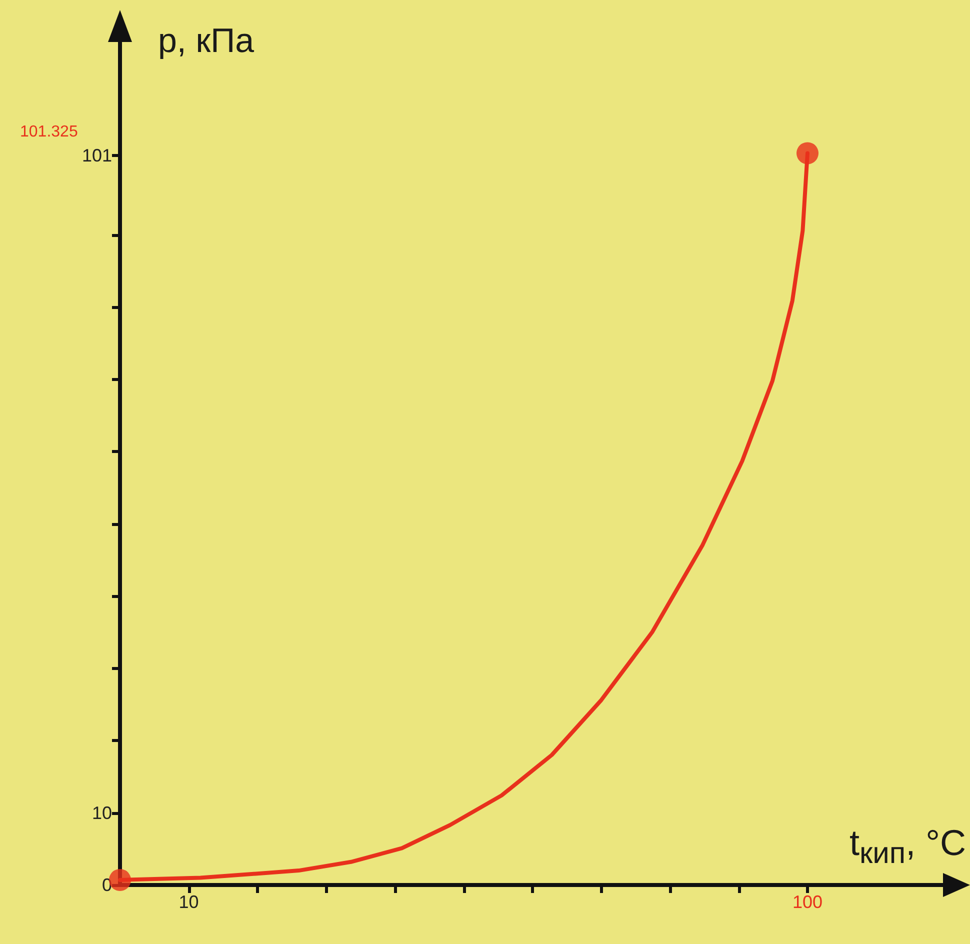 Image resolution: width=970 pixels, height=944 pixels. Describe the element at coordinates (102, 812) in the screenshot. I see `y-tick-label: 10` at that location.